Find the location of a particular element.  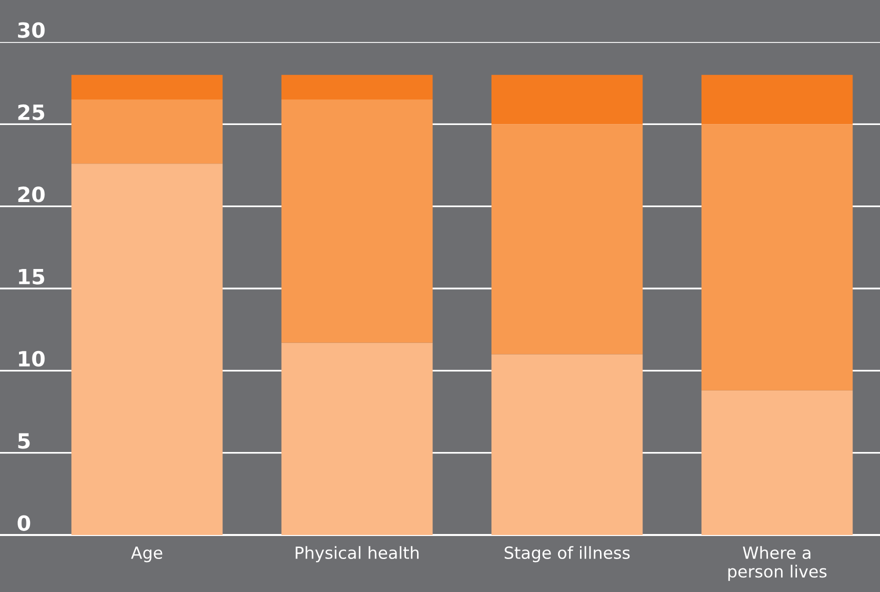

x-tick-label: Stage of illness is located at coordinates (567, 554).